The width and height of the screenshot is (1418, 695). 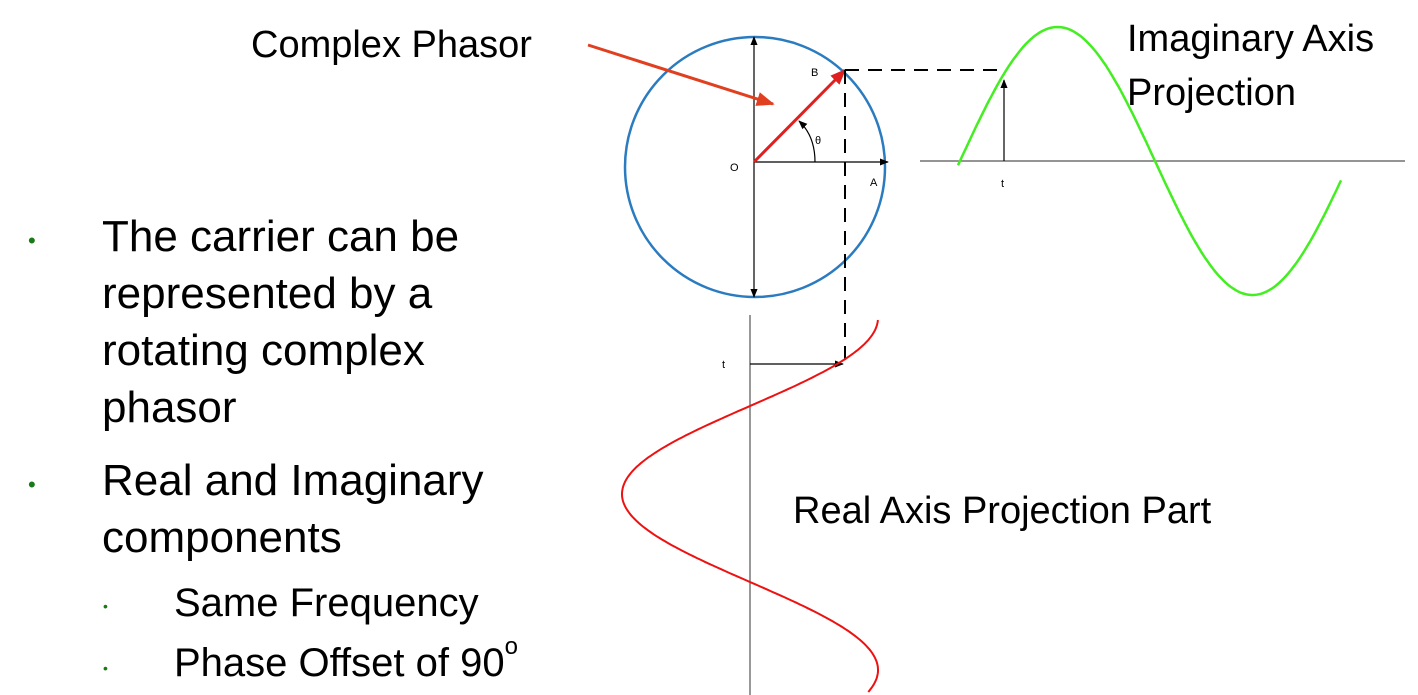 What do you see at coordinates (263, 350) in the screenshot?
I see `bullet-line: rotating complex` at bounding box center [263, 350].